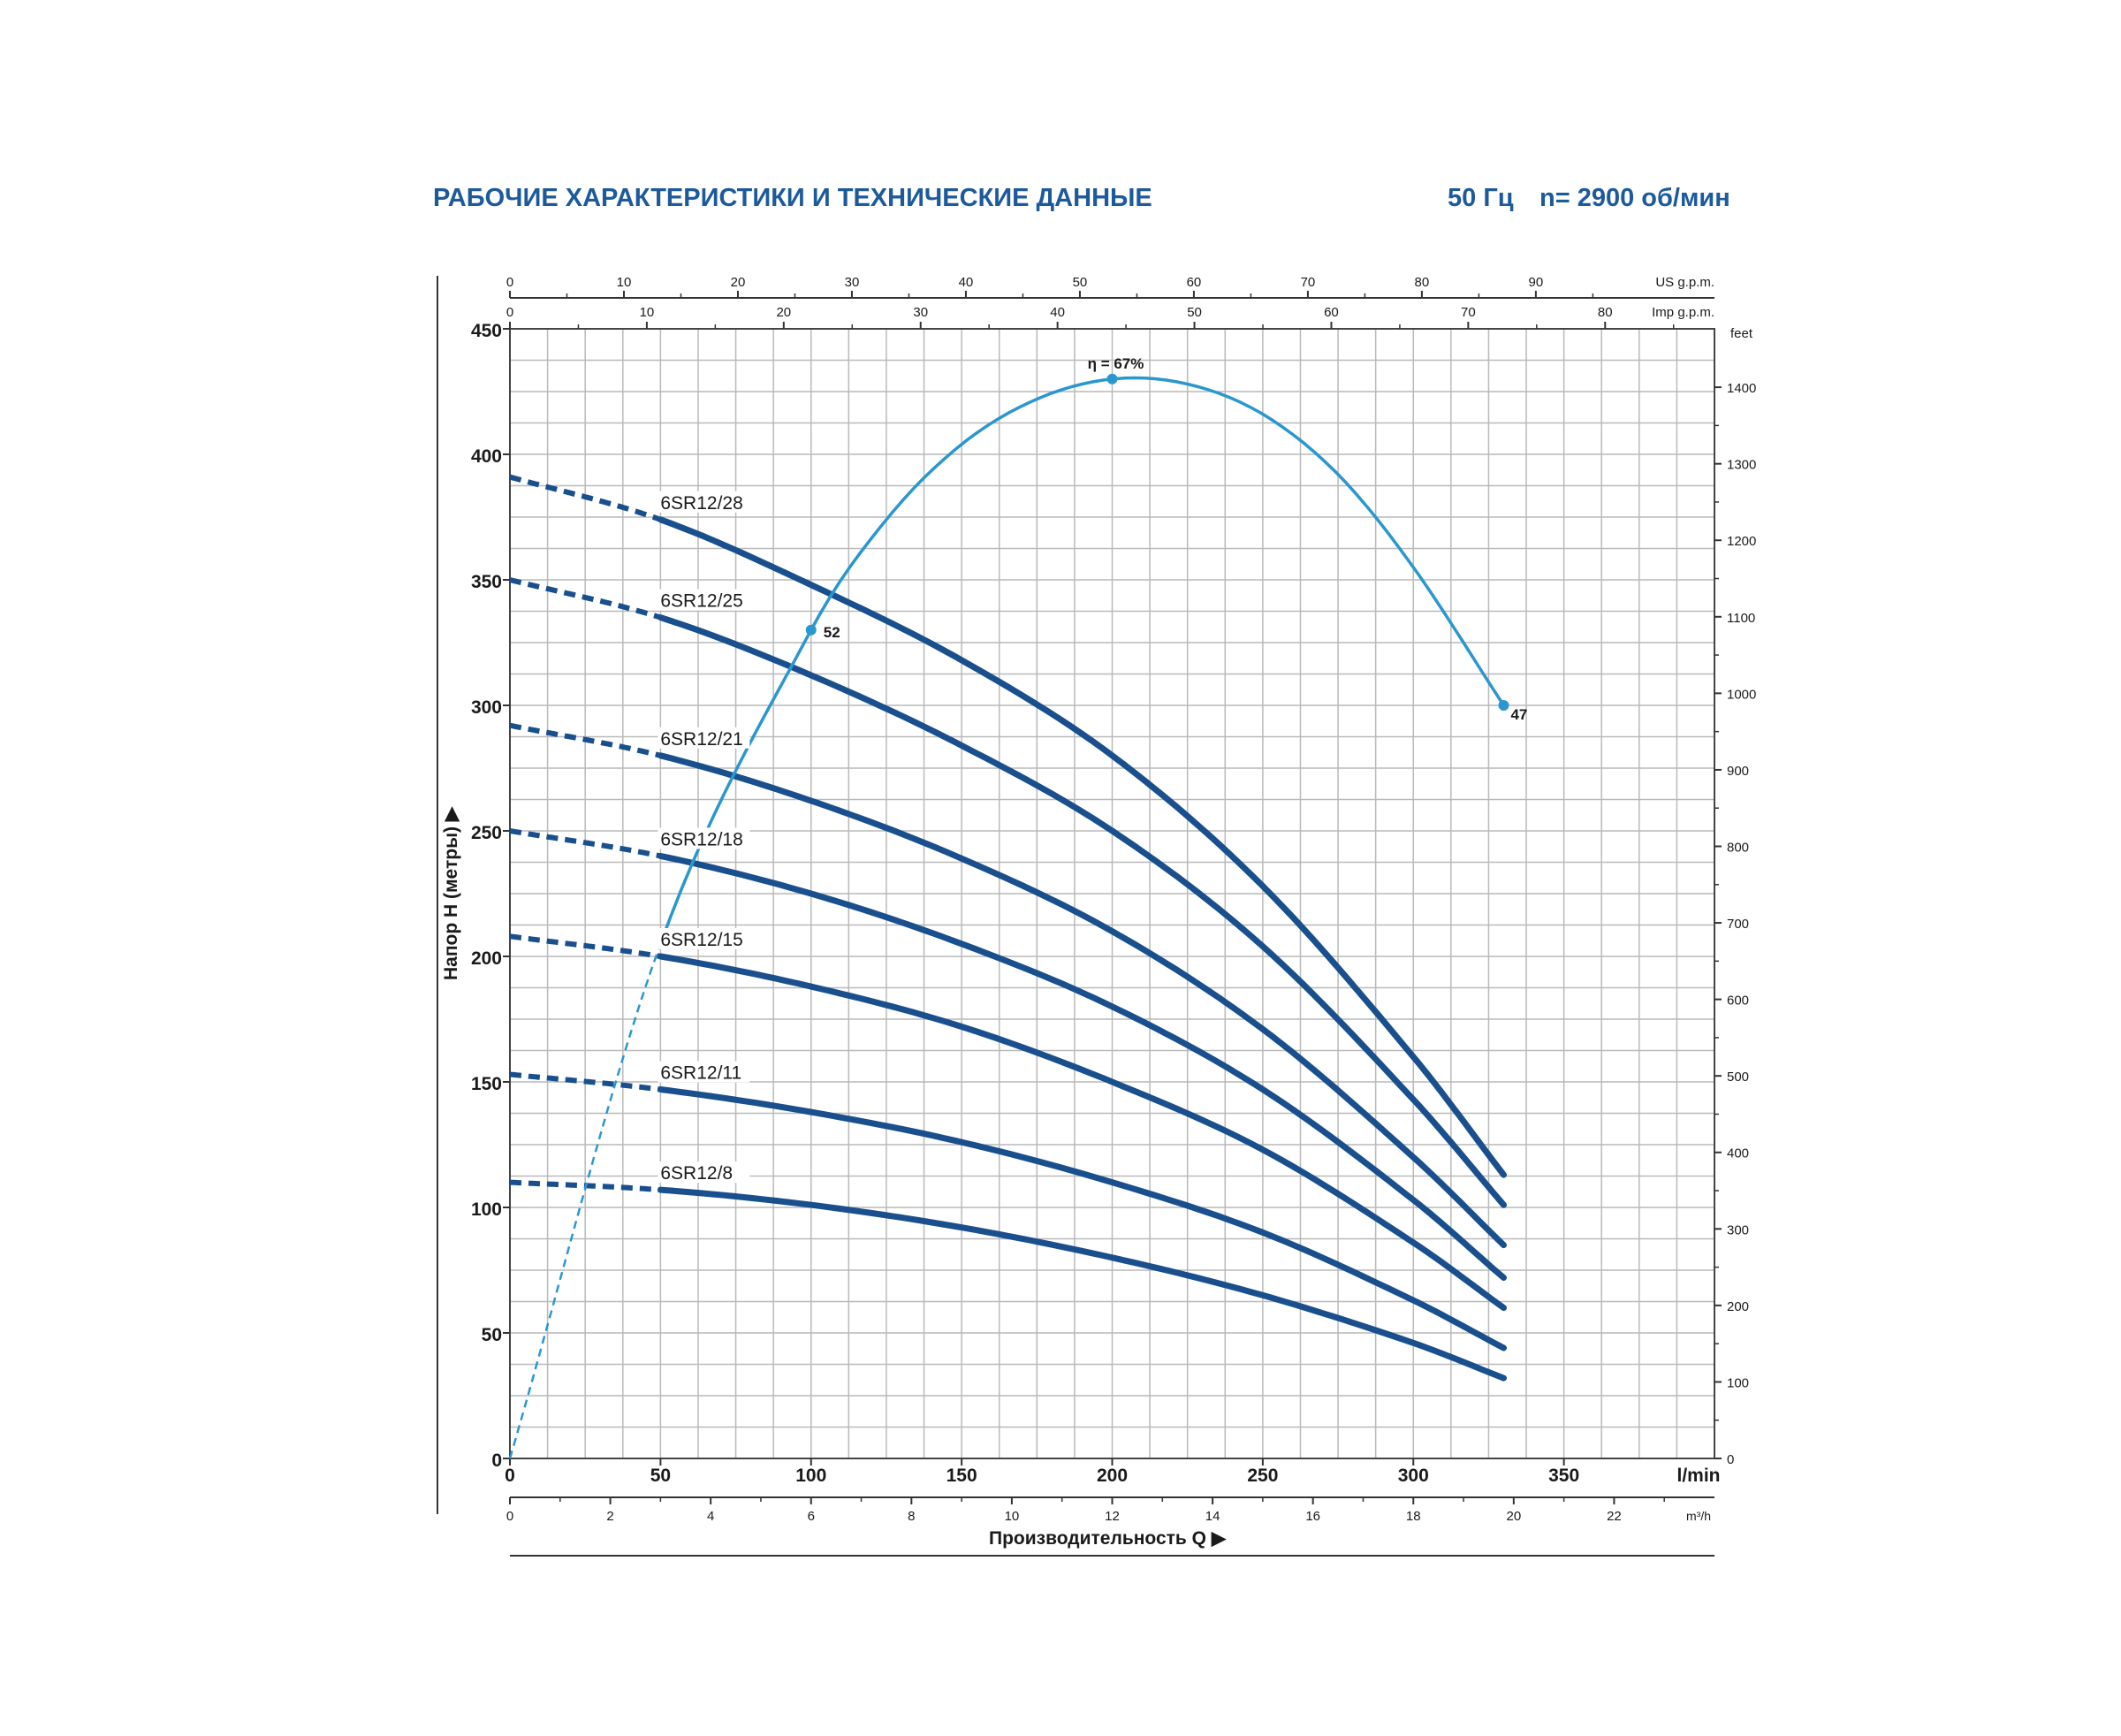 This screenshot has width=2121, height=1736. Describe the element at coordinates (1741, 694) in the screenshot. I see `feet-tick-label: 1000` at that location.